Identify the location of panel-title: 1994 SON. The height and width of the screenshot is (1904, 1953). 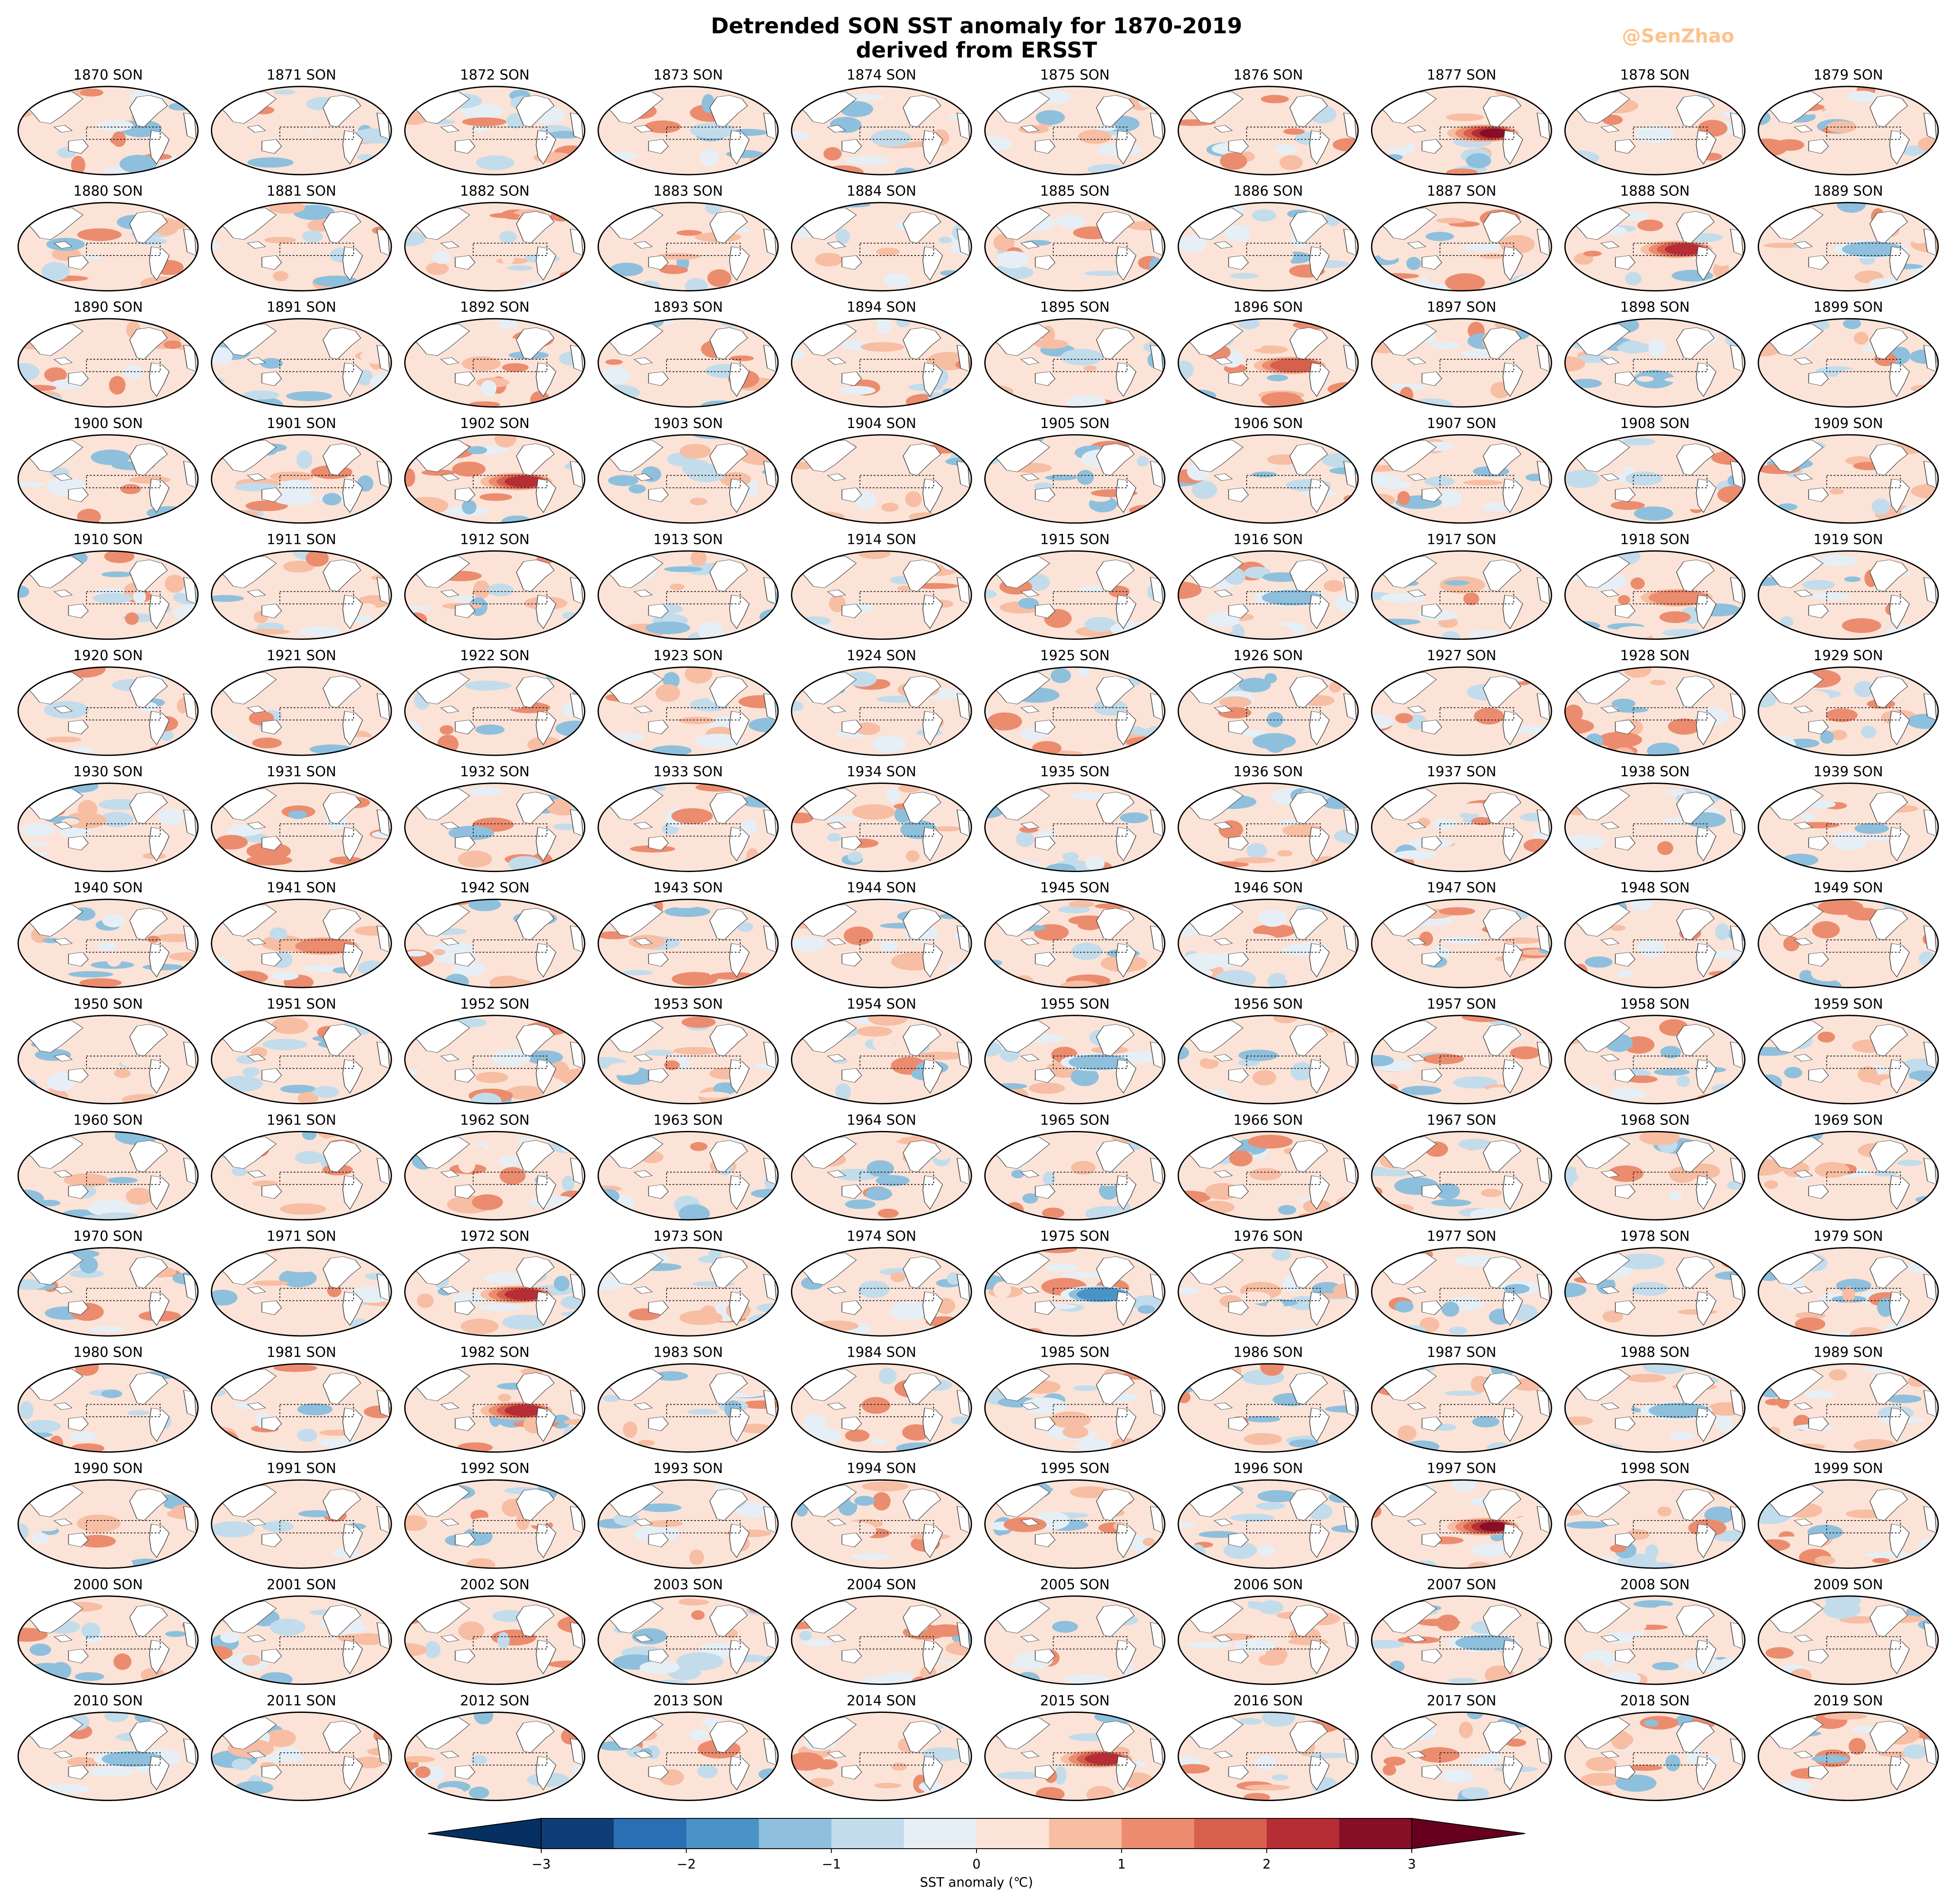
(881, 1468).